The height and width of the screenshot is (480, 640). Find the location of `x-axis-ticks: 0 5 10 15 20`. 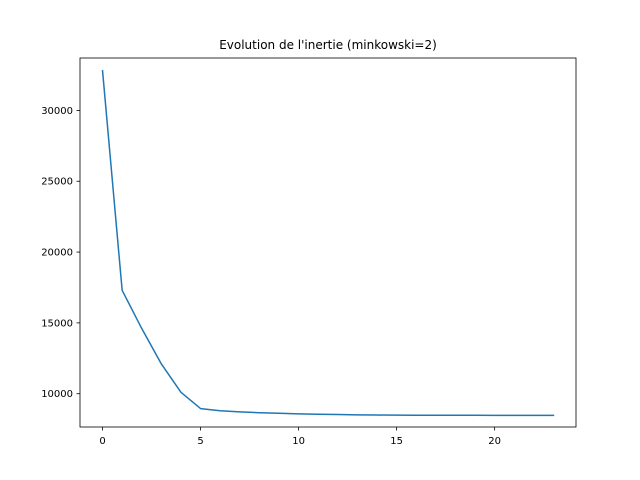

x-axis-ticks: 0 5 10 15 20 is located at coordinates (300, 437).